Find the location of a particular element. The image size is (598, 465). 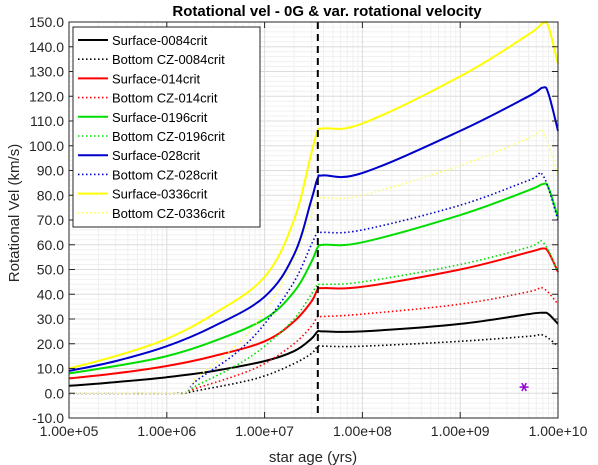

legend-entry-0: Surface-0084crit is located at coordinates (160, 40).